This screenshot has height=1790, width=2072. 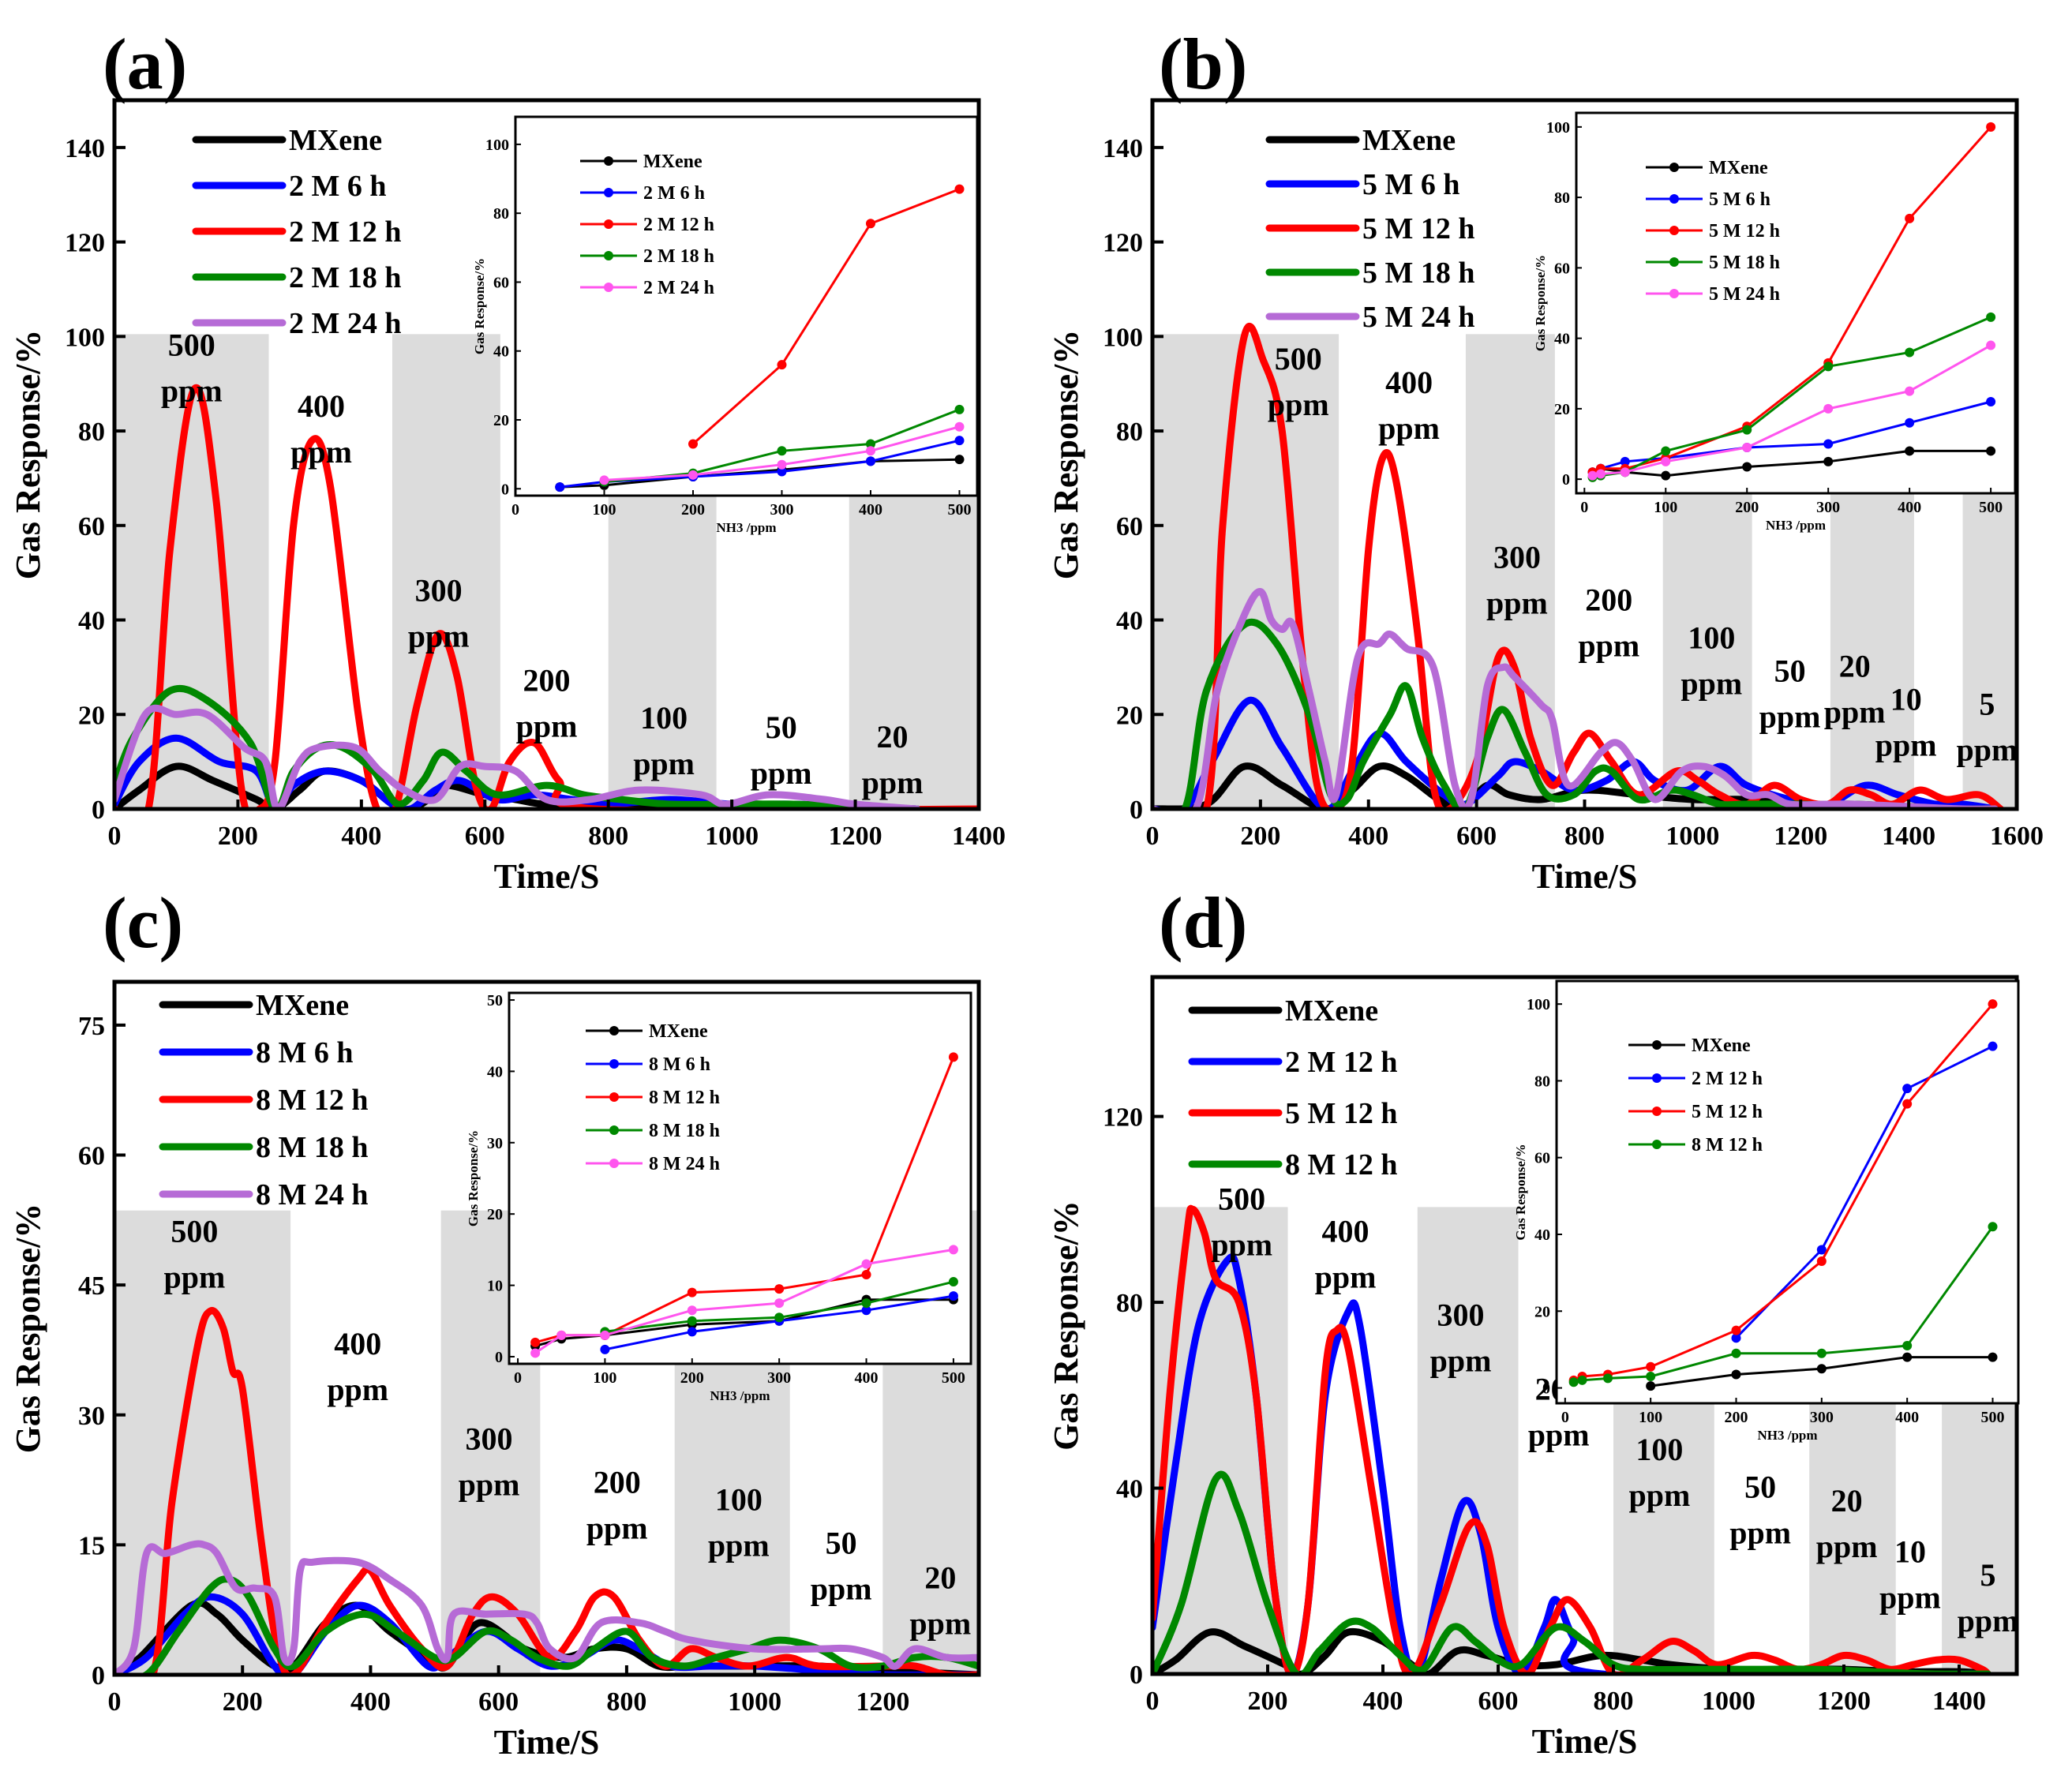 I want to click on concentration-label: 400 ppm, so click(x=321, y=429).